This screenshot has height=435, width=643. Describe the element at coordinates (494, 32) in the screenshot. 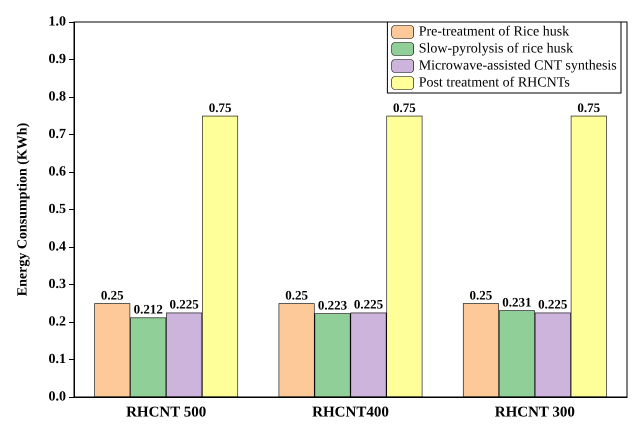

I see `legend-label: Pre-treatment of Rice husk` at that location.